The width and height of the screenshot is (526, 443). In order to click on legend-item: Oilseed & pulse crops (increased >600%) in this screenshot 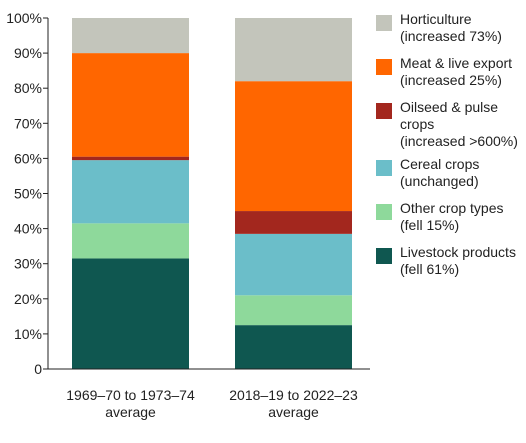, I will do `click(451, 124)`.